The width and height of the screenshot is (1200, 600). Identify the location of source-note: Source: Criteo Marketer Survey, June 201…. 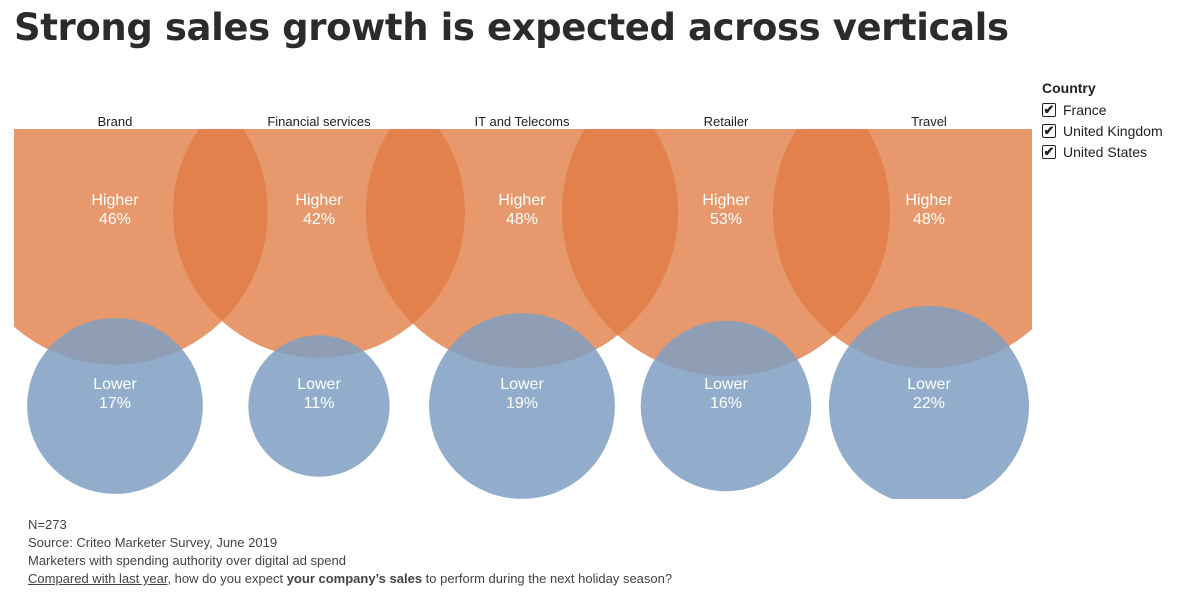
(153, 542).